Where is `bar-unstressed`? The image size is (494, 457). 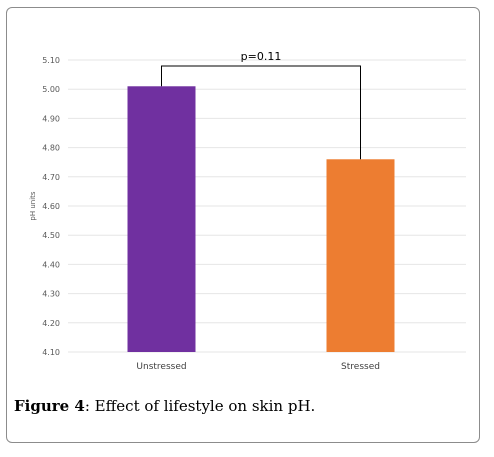
bar-unstressed is located at coordinates (161, 219).